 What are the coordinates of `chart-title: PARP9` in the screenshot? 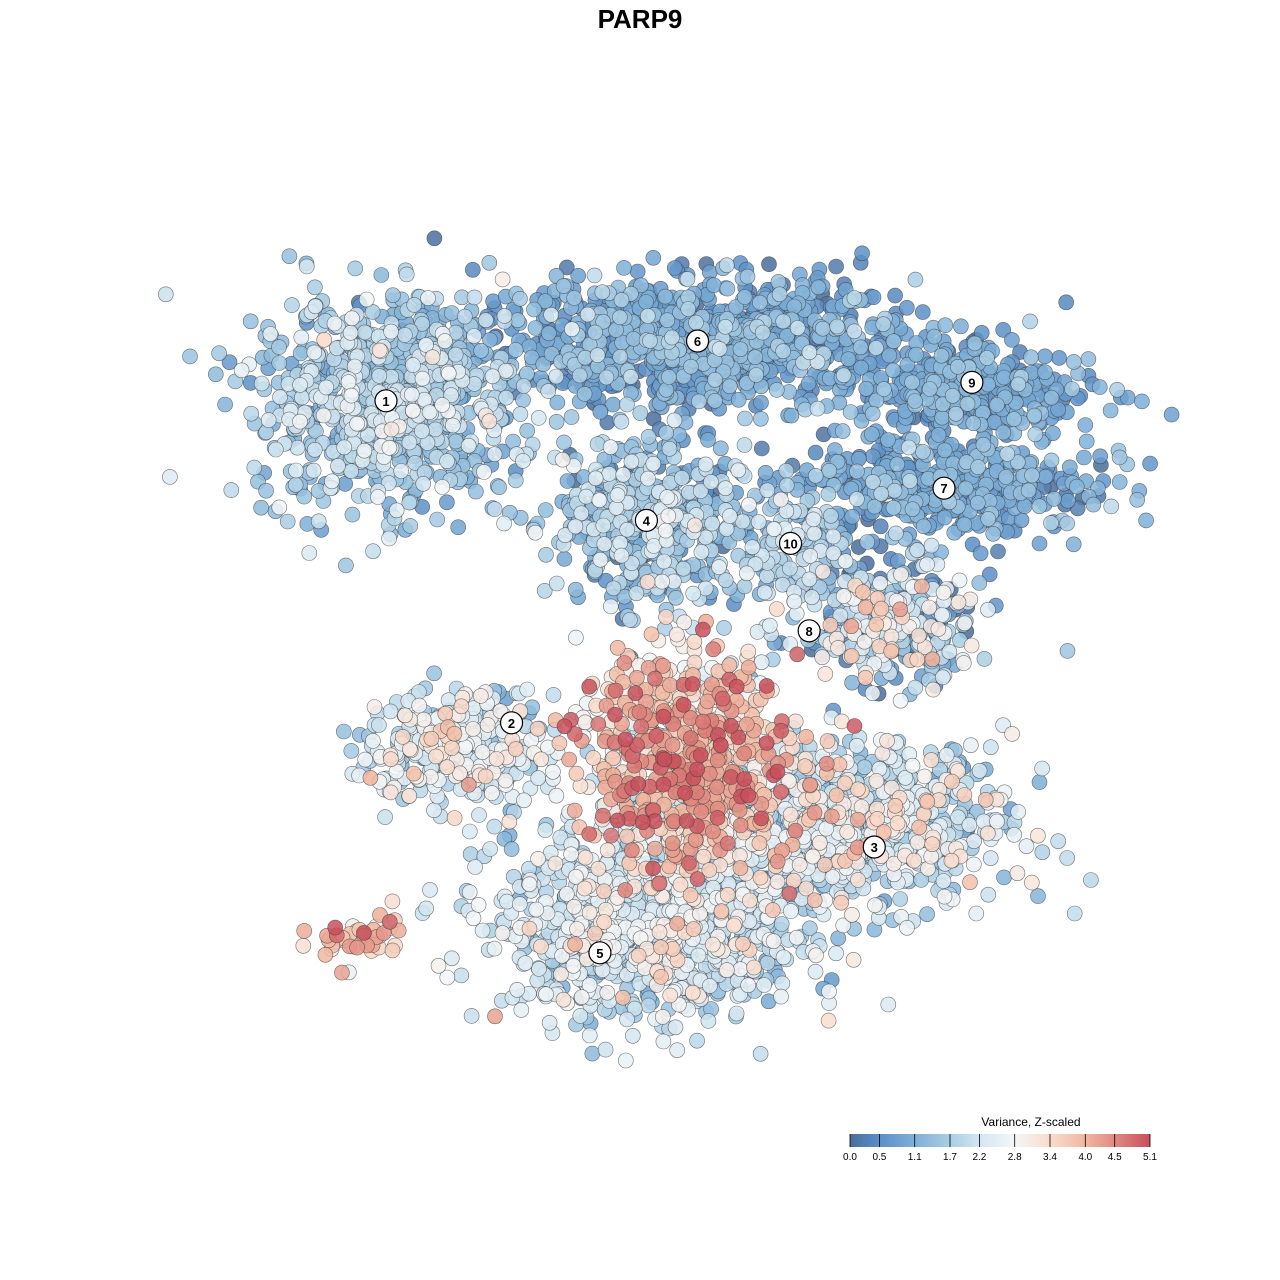 It's located at (640, 19).